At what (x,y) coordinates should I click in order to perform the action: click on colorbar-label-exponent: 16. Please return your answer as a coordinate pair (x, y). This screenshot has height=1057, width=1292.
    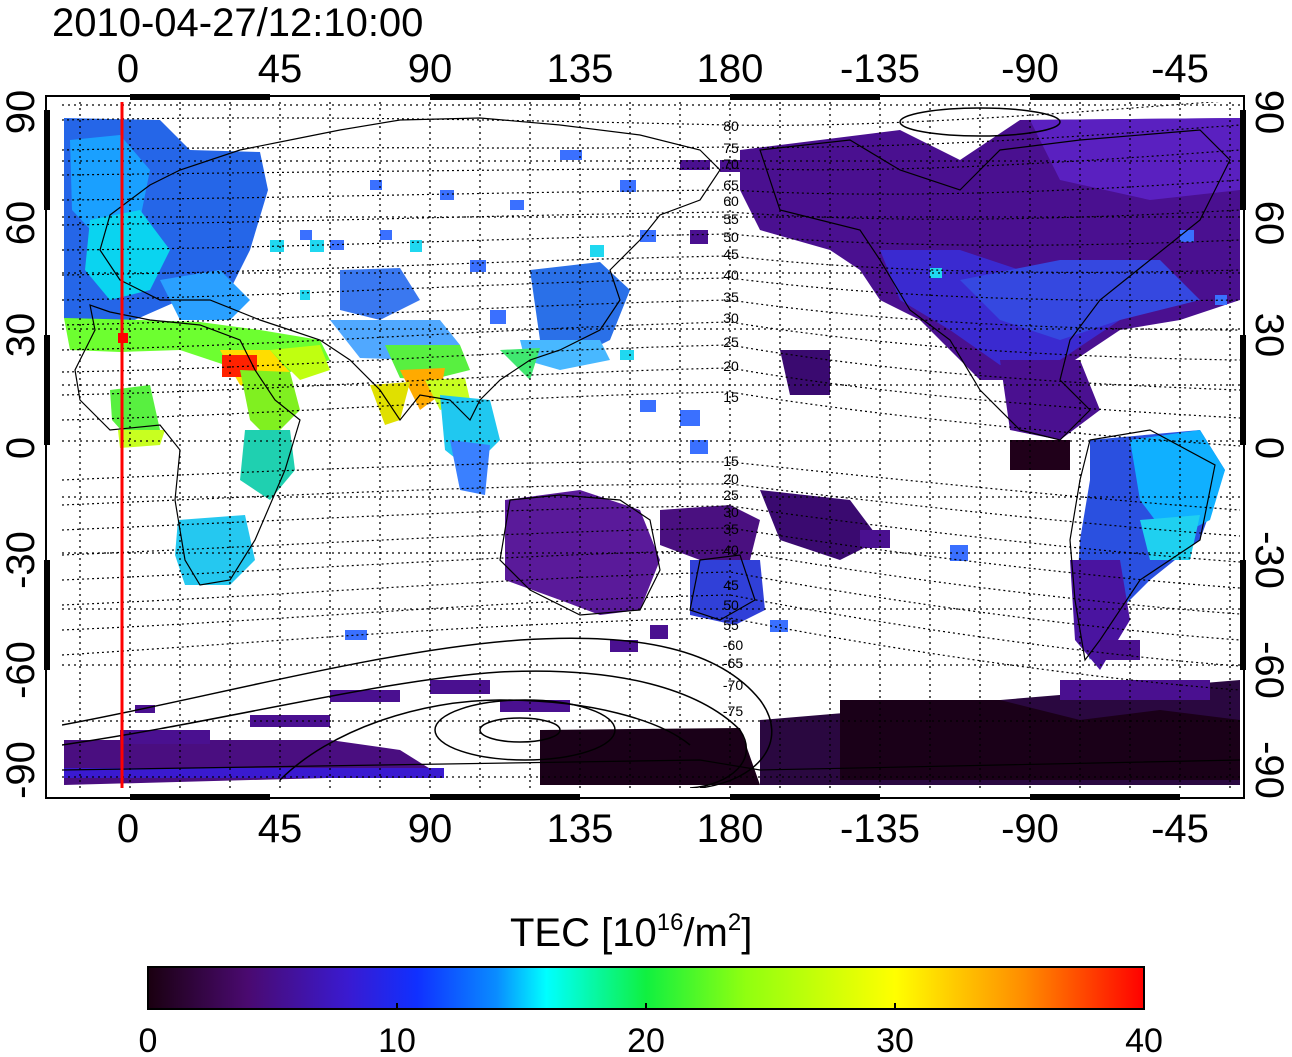
    Looking at the image, I should click on (670, 922).